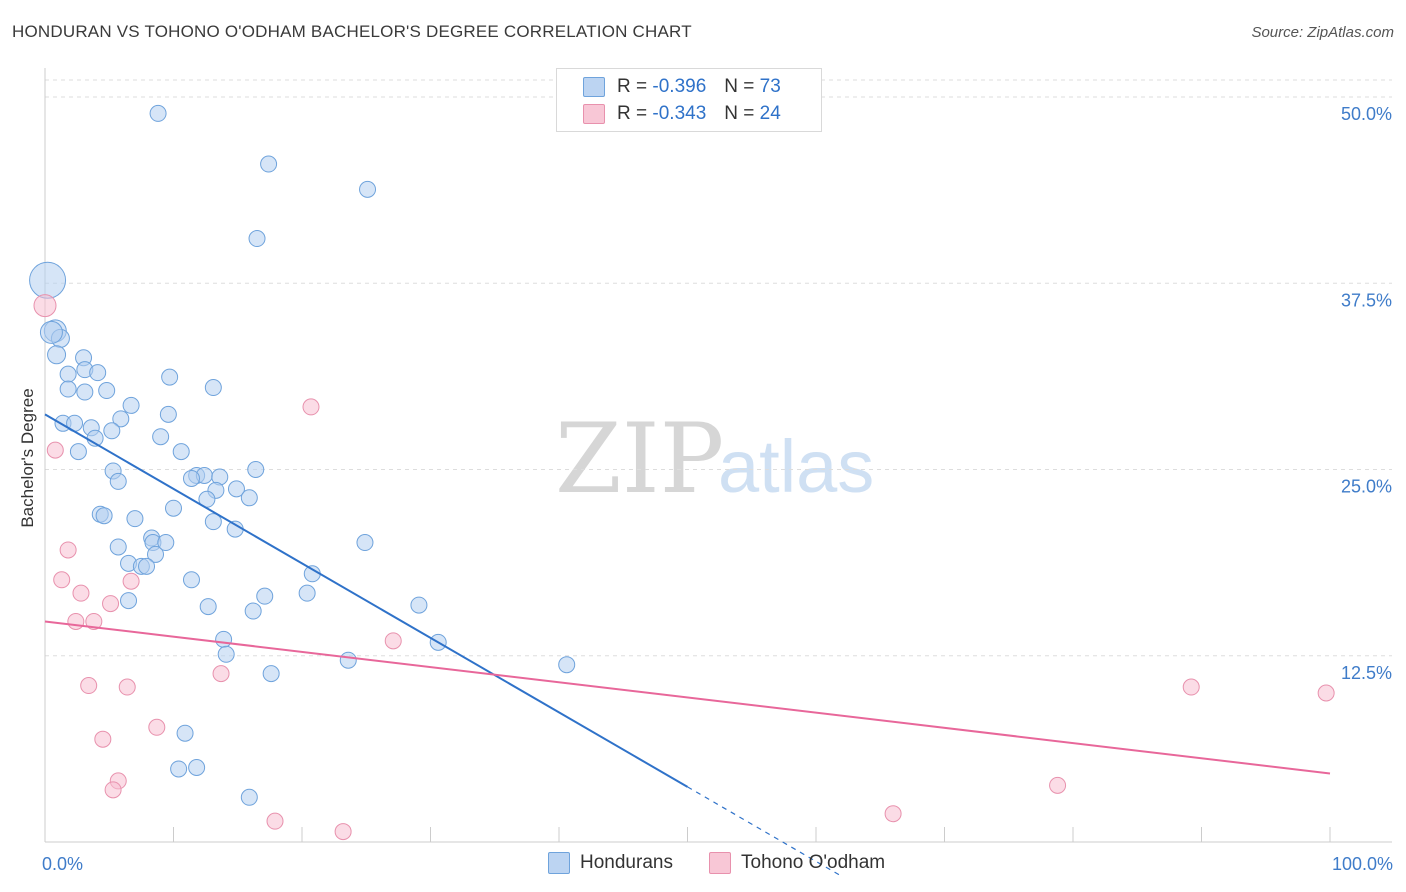 This screenshot has height=892, width=1406. I want to click on watermark-zip: ZIP, so click(639, 459).